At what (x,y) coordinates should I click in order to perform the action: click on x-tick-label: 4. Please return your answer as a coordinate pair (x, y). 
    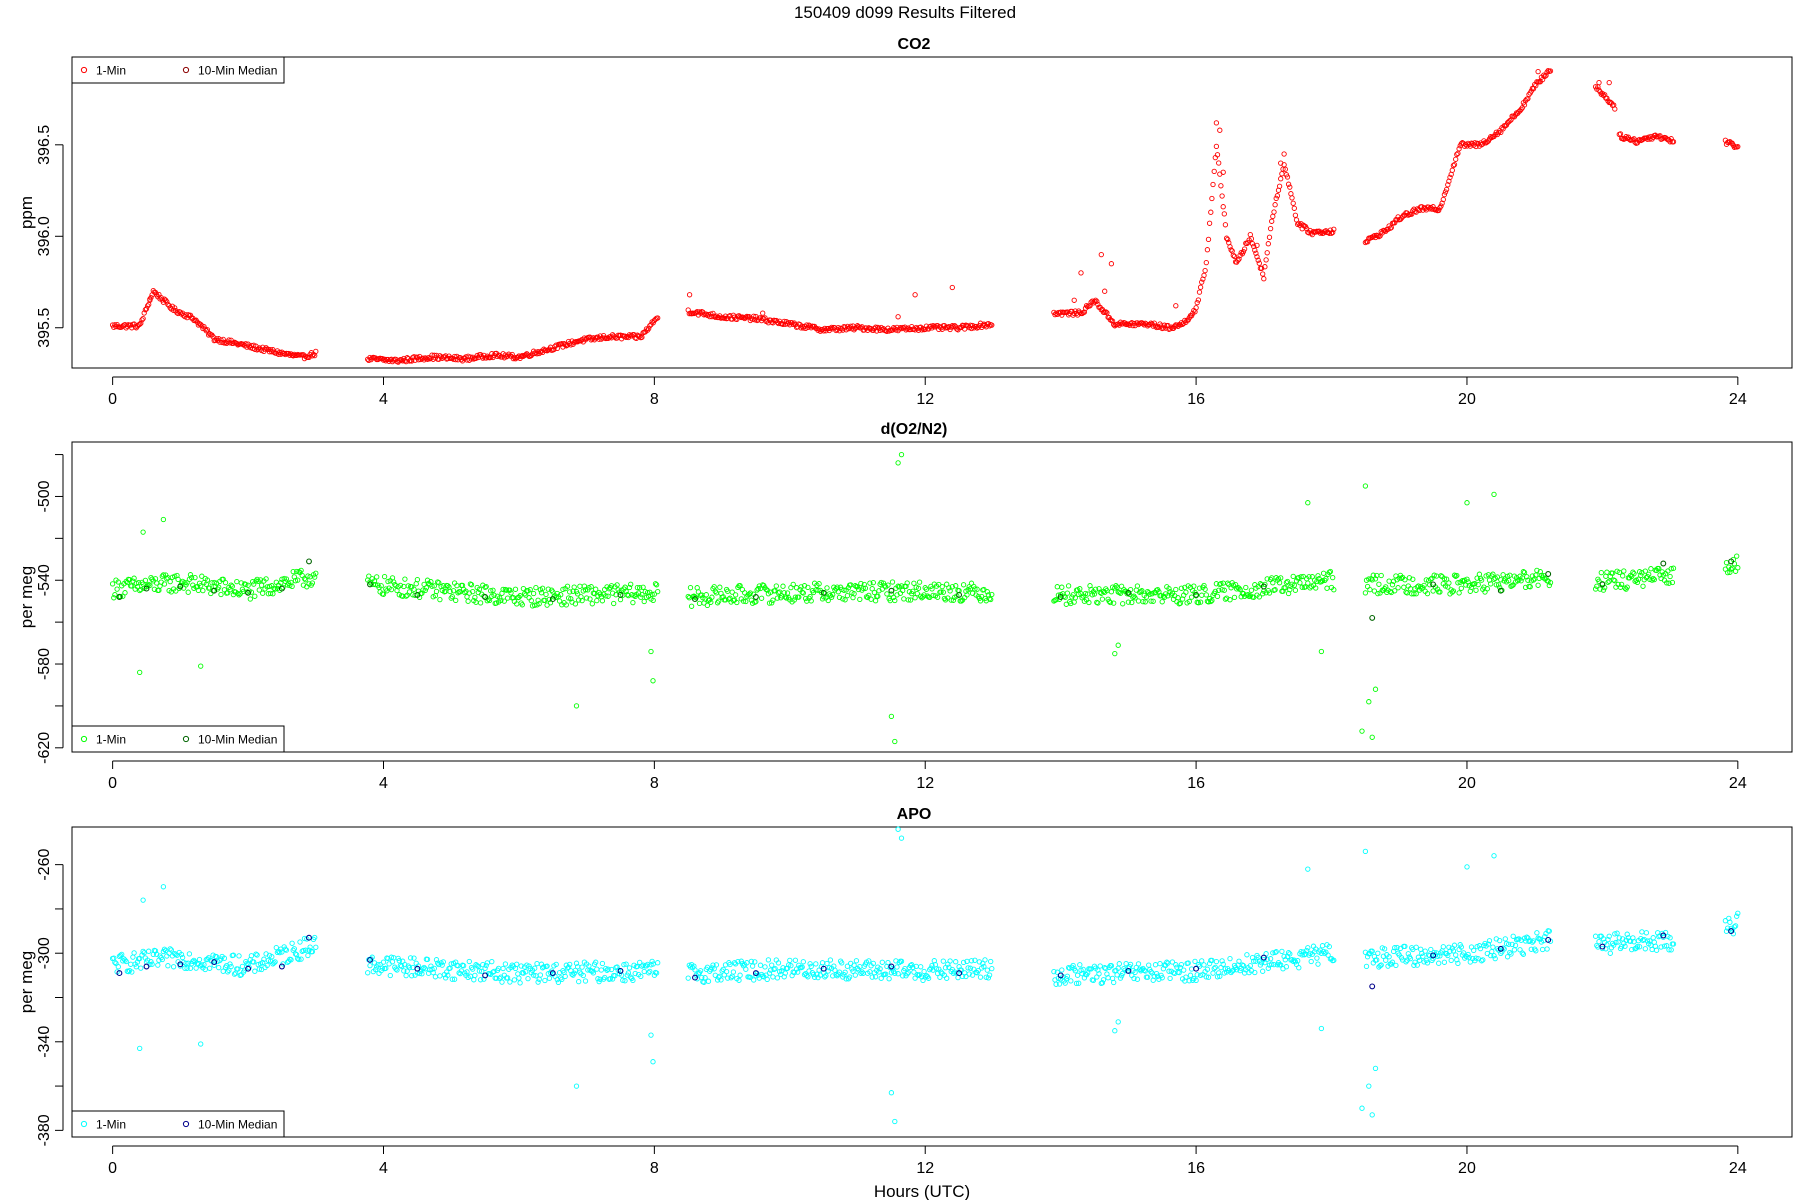
    Looking at the image, I should click on (383, 399).